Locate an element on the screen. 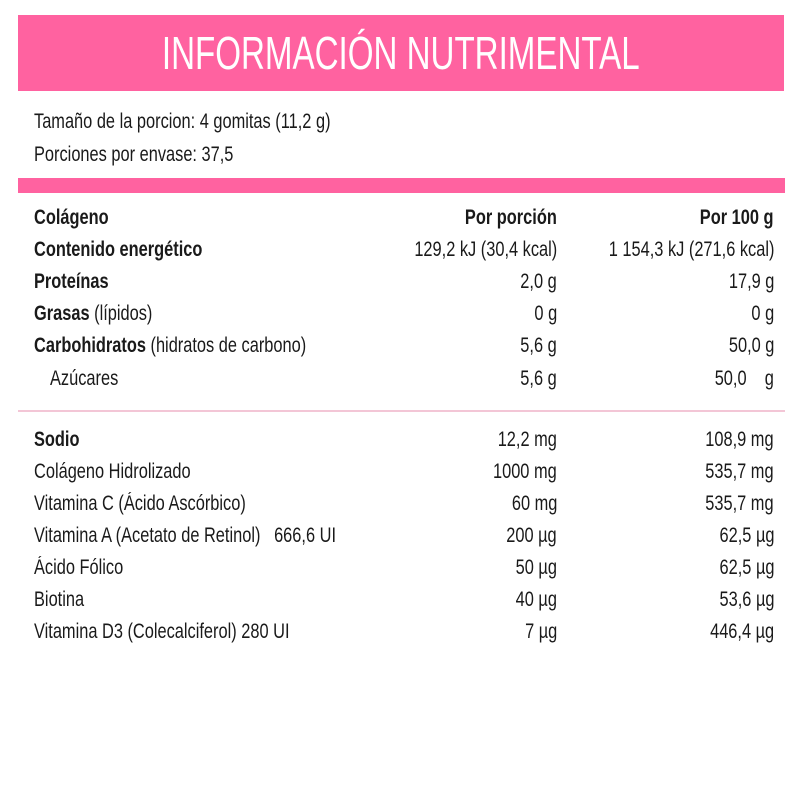  divider-thick is located at coordinates (401, 185).